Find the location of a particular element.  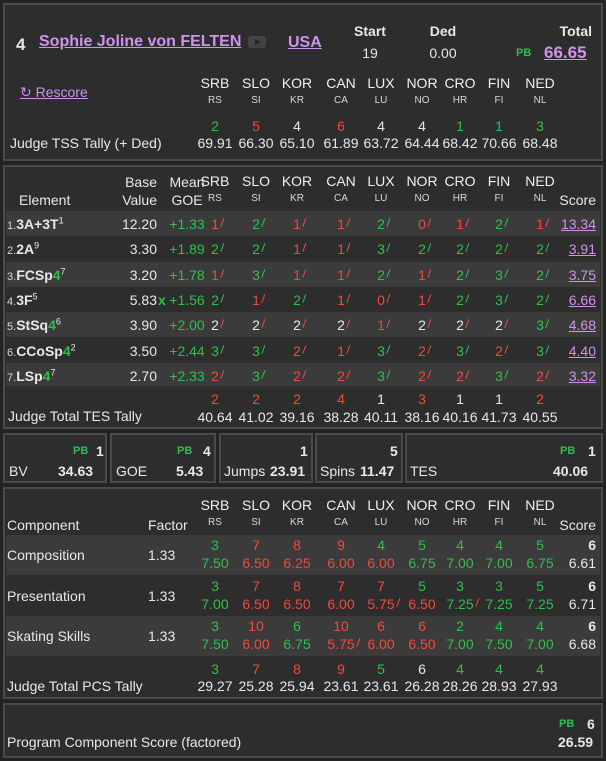

spins-rank: 5 is located at coordinates (394, 451).